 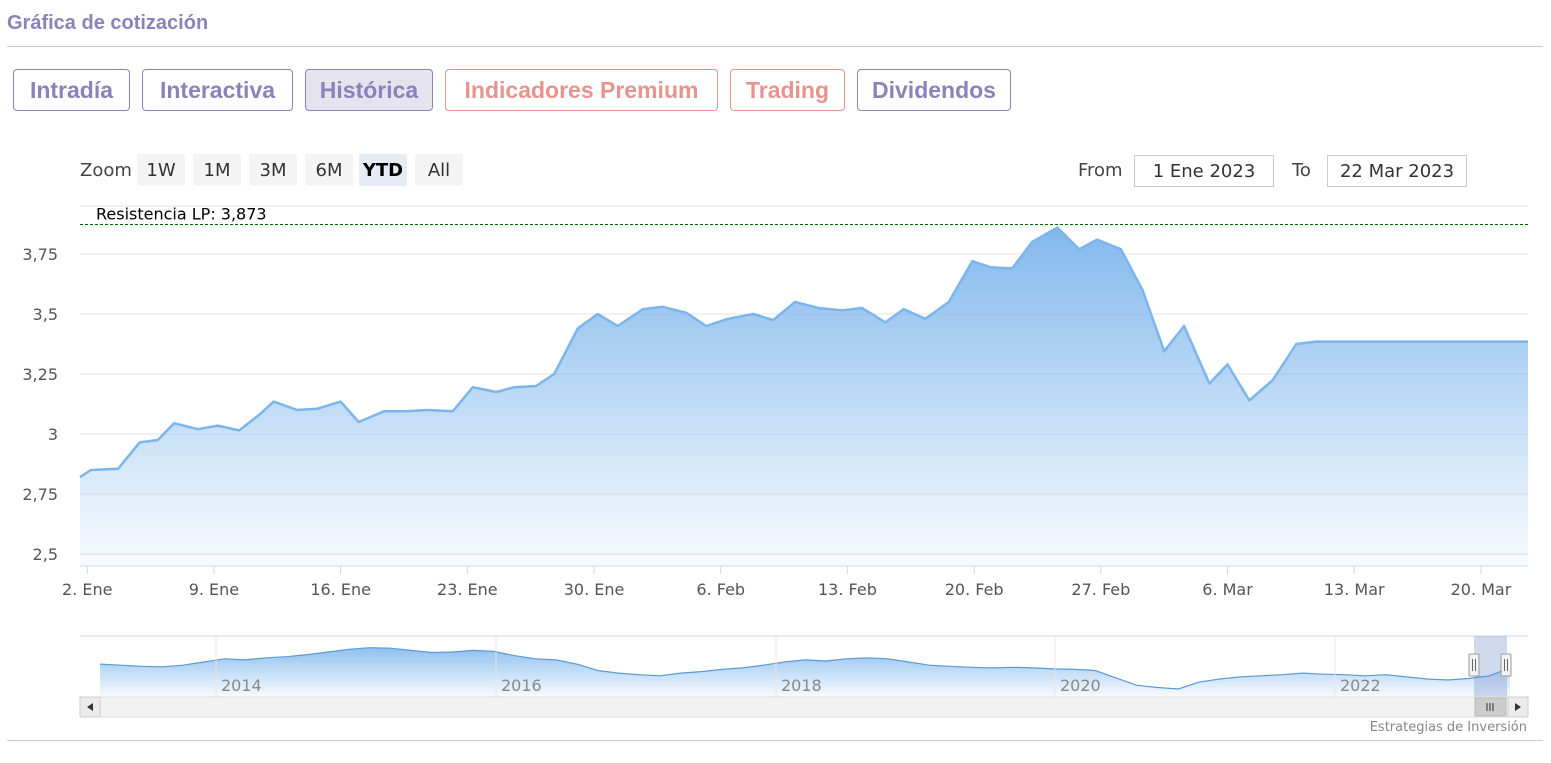 What do you see at coordinates (847, 589) in the screenshot?
I see `x-tick-label: 13. Feb` at bounding box center [847, 589].